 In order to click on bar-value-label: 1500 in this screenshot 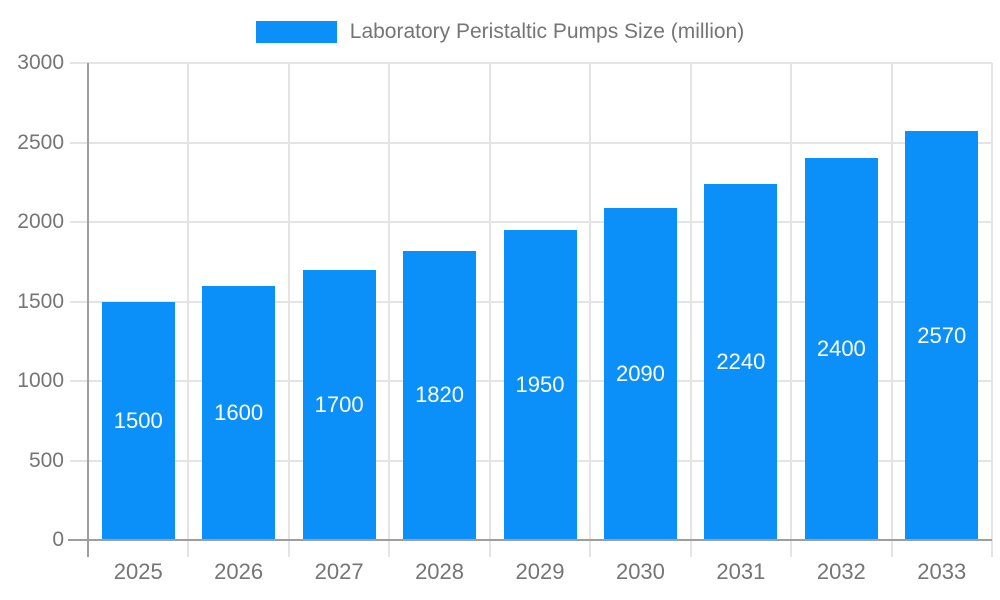, I will do `click(138, 420)`.